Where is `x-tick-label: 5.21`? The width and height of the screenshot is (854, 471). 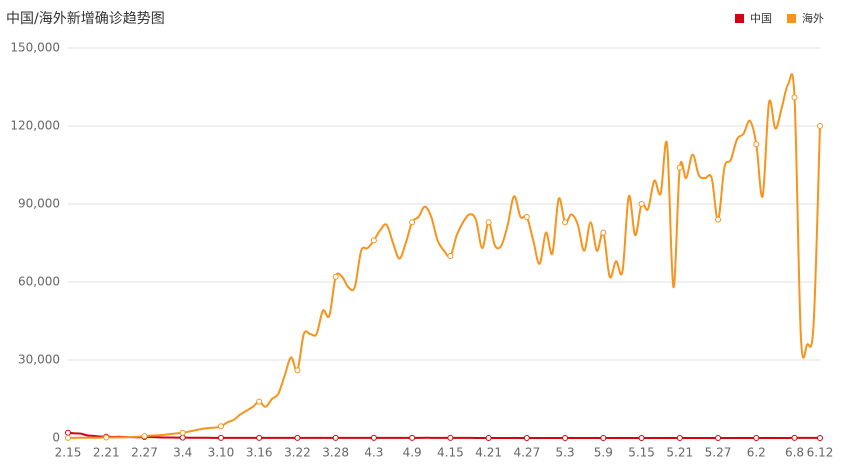
x-tick-label: 5.21 is located at coordinates (679, 453).